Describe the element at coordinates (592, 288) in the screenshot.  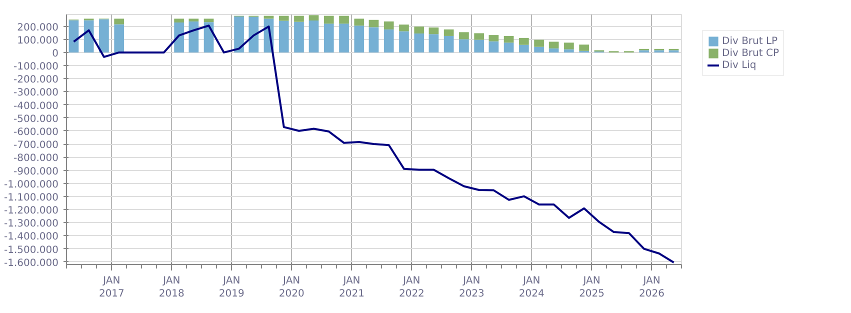
I see `x-tick-label: JAN 2025` at that location.